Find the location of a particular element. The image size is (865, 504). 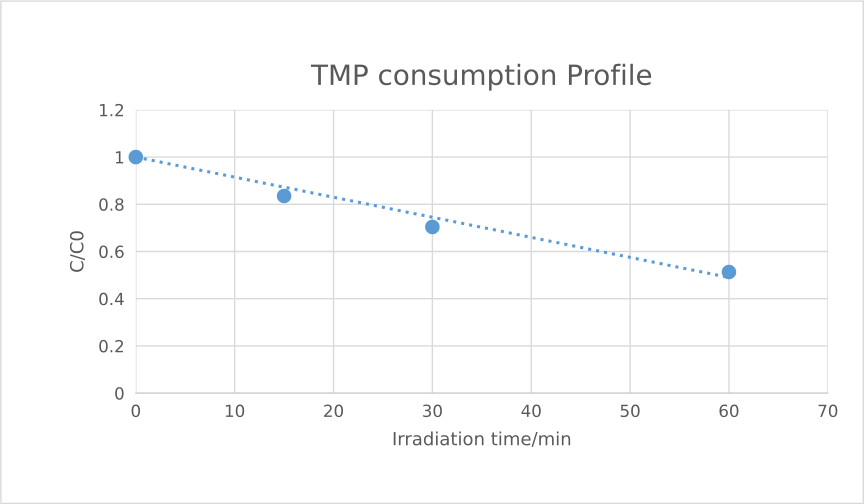

x-tick-label: 30 is located at coordinates (432, 411).